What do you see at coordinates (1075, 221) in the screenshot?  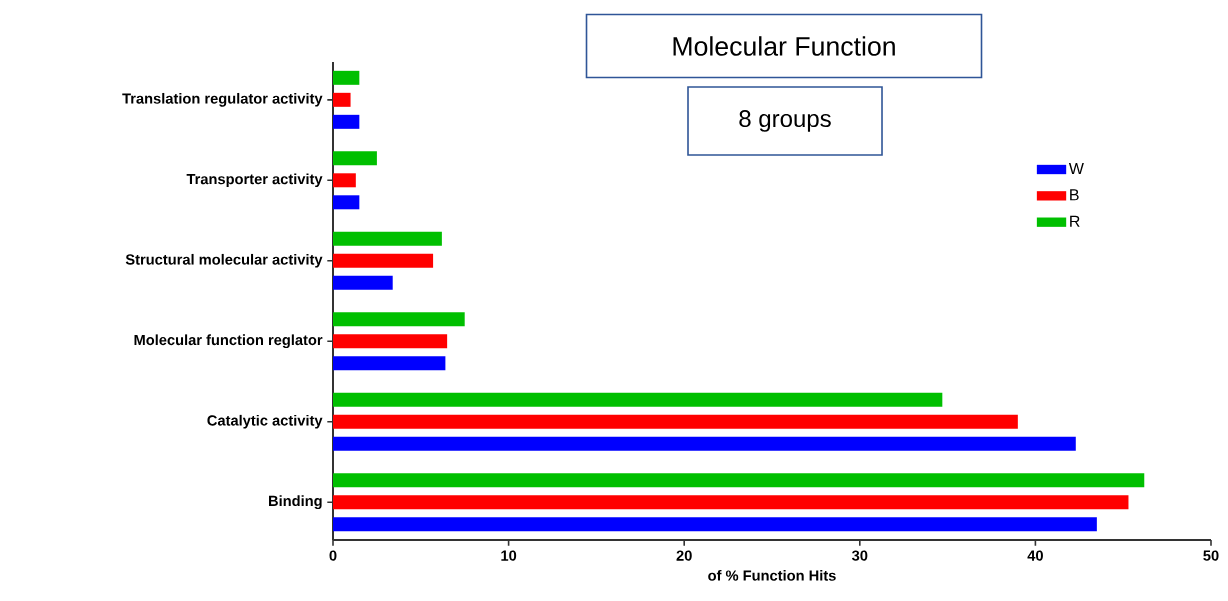 I see `legend-label: R` at bounding box center [1075, 221].